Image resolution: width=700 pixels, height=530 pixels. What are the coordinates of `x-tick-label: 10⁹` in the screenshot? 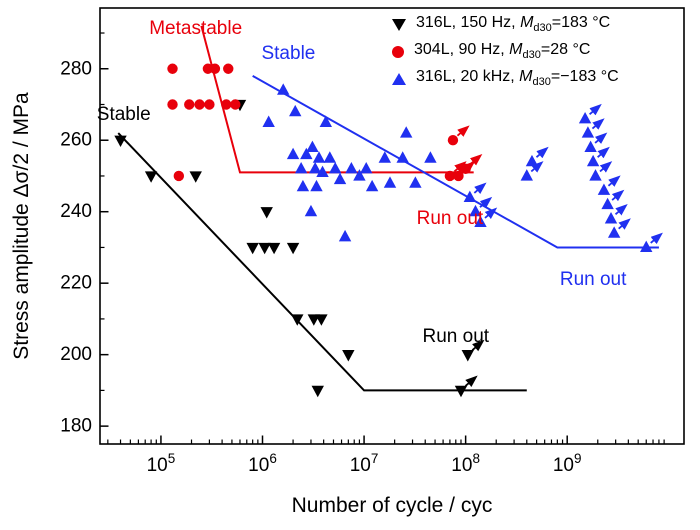 It's located at (567, 463).